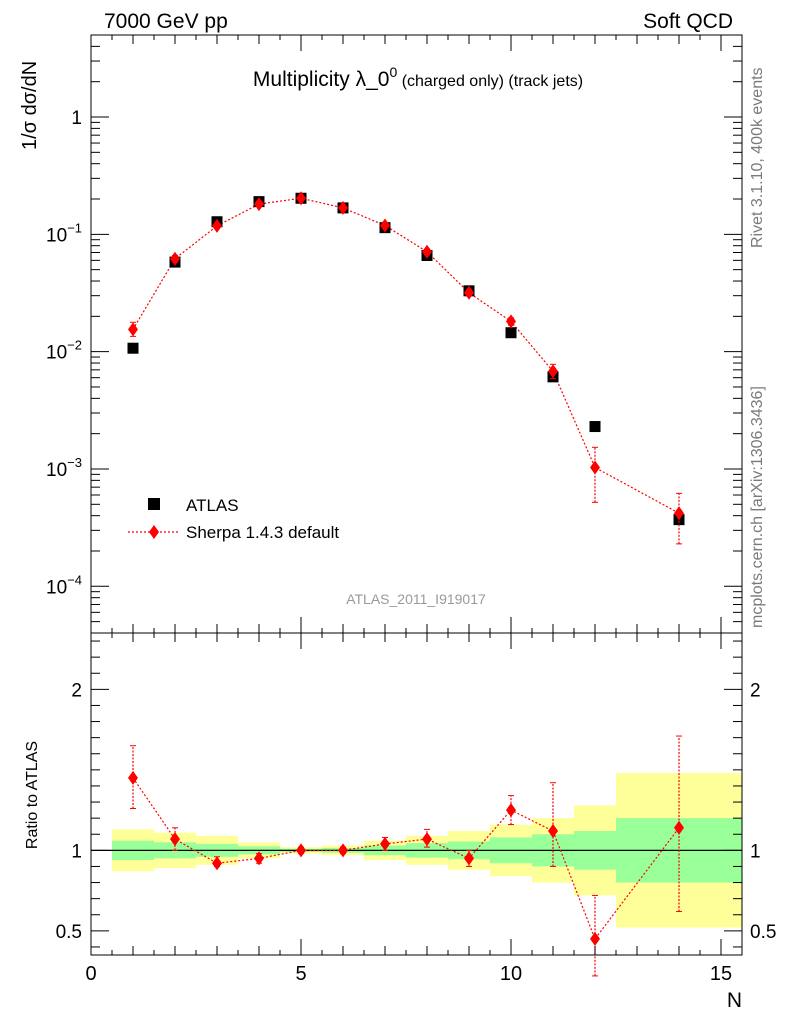  I want to click on ratio-y-tick-label: 2, so click(76, 690).